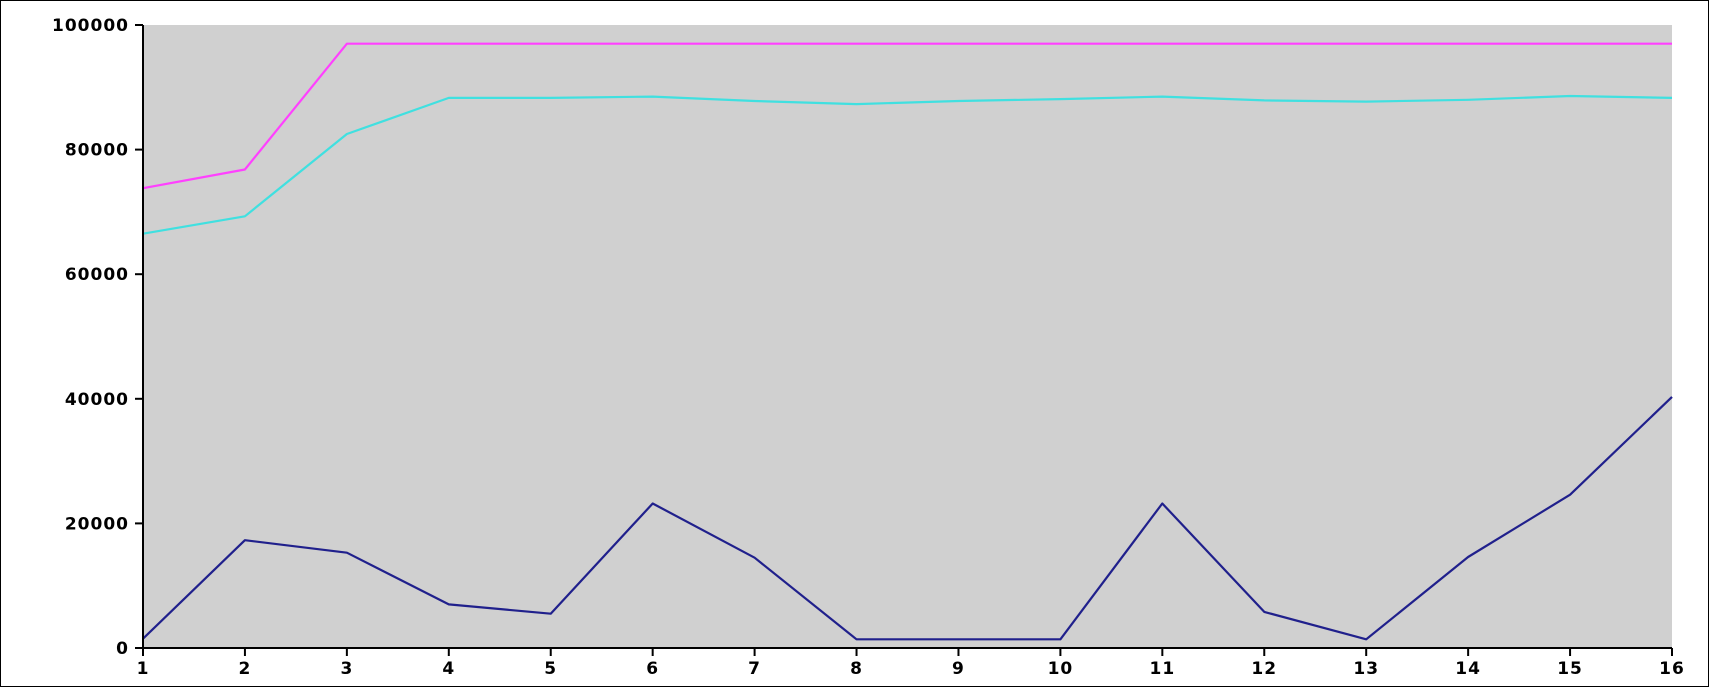  Describe the element at coordinates (97, 151) in the screenshot. I see `y-tick-label: 80000` at that location.